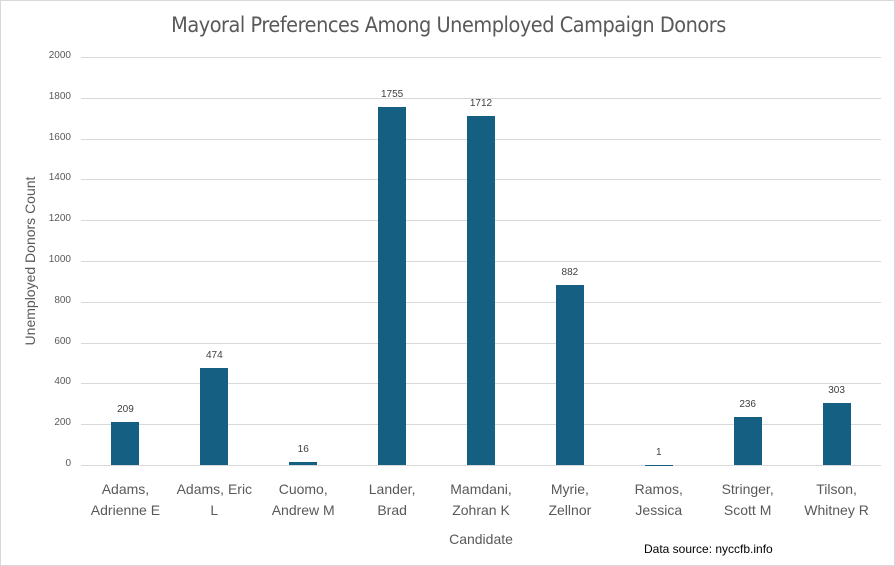 The width and height of the screenshot is (895, 566). I want to click on data-label: 209, so click(125, 410).